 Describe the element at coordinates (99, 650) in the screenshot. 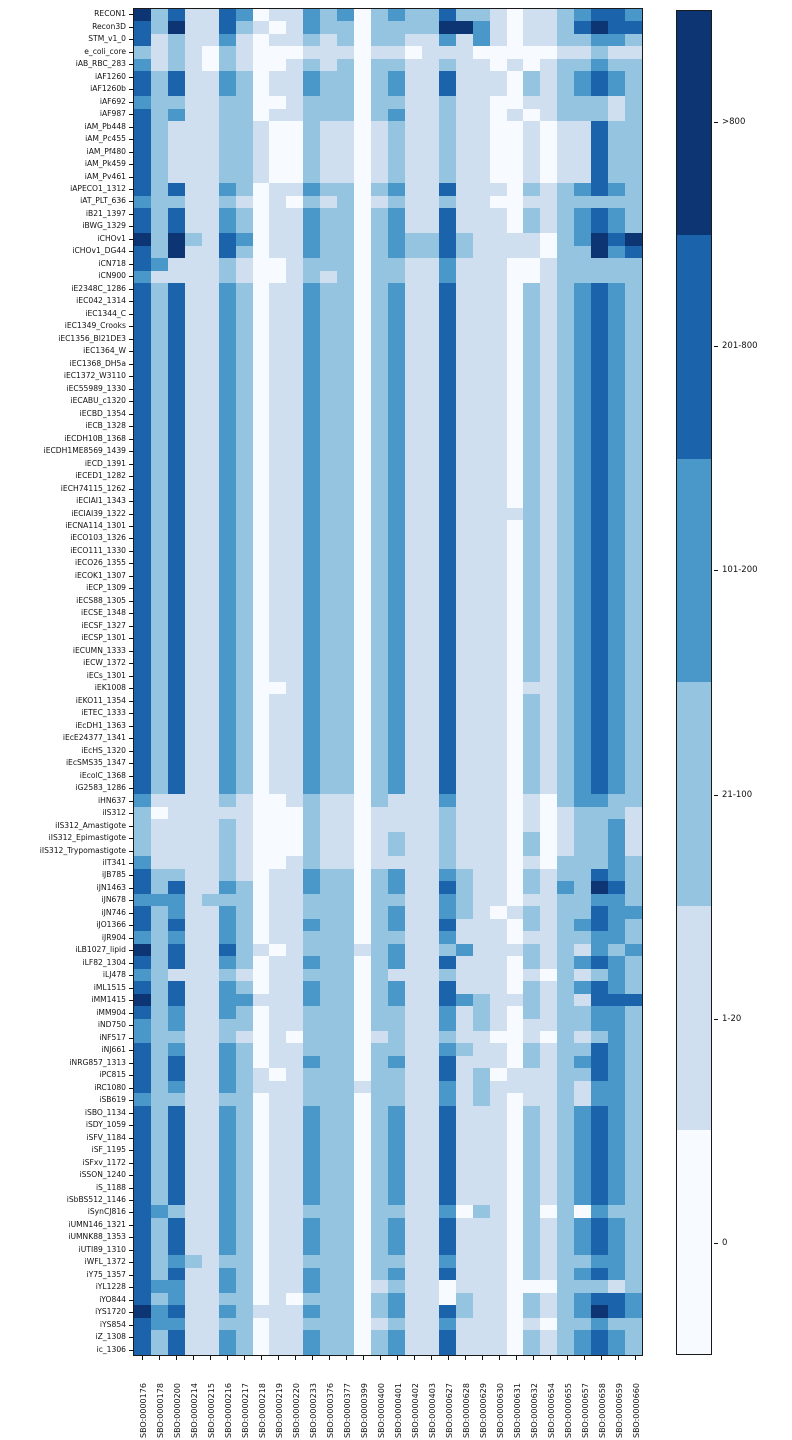

I see `row-label: iECUMN_1333` at that location.